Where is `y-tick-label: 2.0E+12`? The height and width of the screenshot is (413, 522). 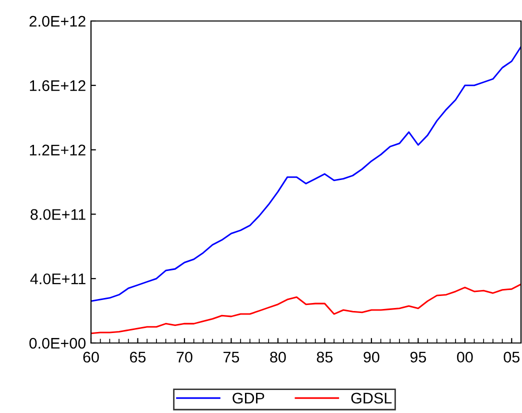
y-tick-label: 2.0E+12 is located at coordinates (58, 21).